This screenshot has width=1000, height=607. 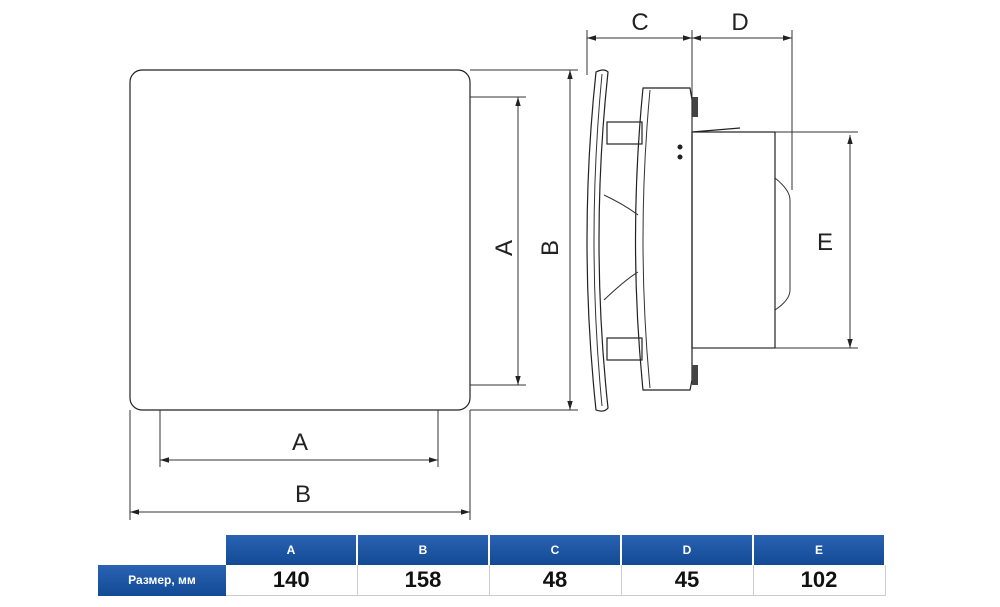 I want to click on dimensions-table: A B C D E Размер, мм 140 158 48 45 102, so click(x=492, y=565).